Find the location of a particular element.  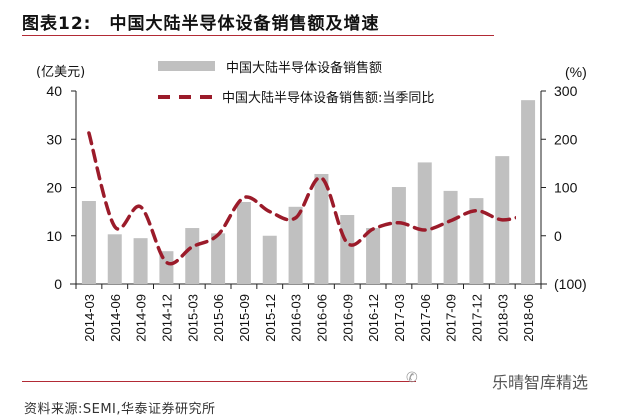

x-tick-label: 2014-12 is located at coordinates (166, 318).